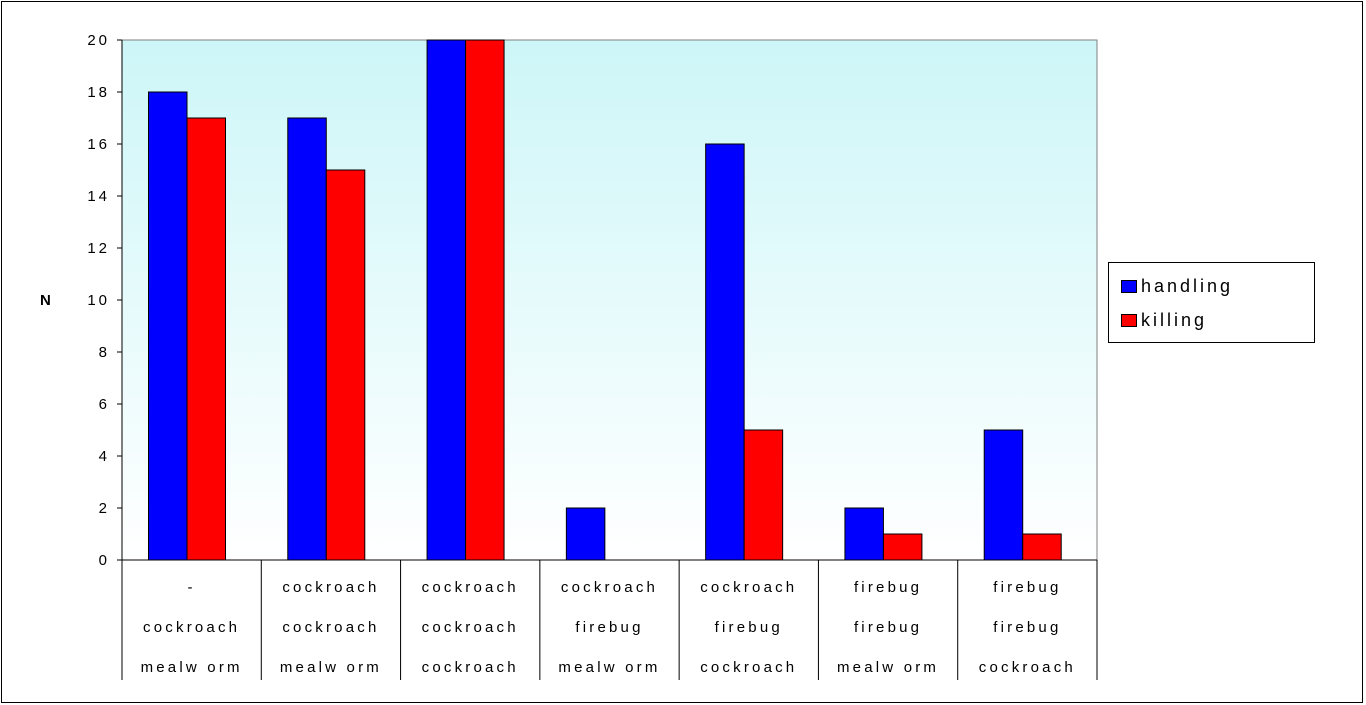 The width and height of the screenshot is (1366, 705). What do you see at coordinates (104, 404) in the screenshot?
I see `y-tick-label: 6` at bounding box center [104, 404].